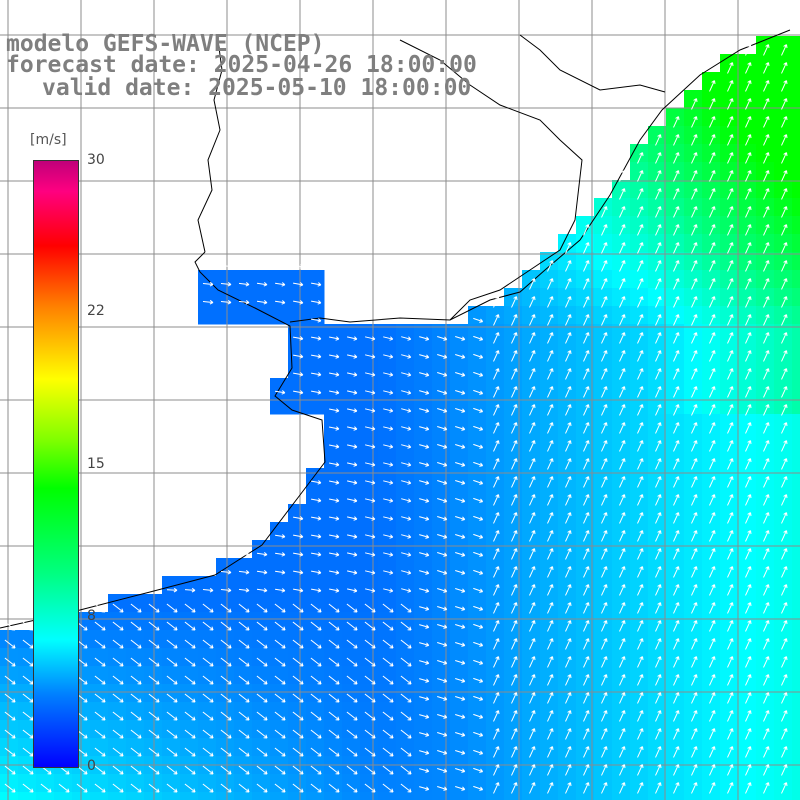  I want to click on colorbar-unit: [m/s], so click(48, 140).